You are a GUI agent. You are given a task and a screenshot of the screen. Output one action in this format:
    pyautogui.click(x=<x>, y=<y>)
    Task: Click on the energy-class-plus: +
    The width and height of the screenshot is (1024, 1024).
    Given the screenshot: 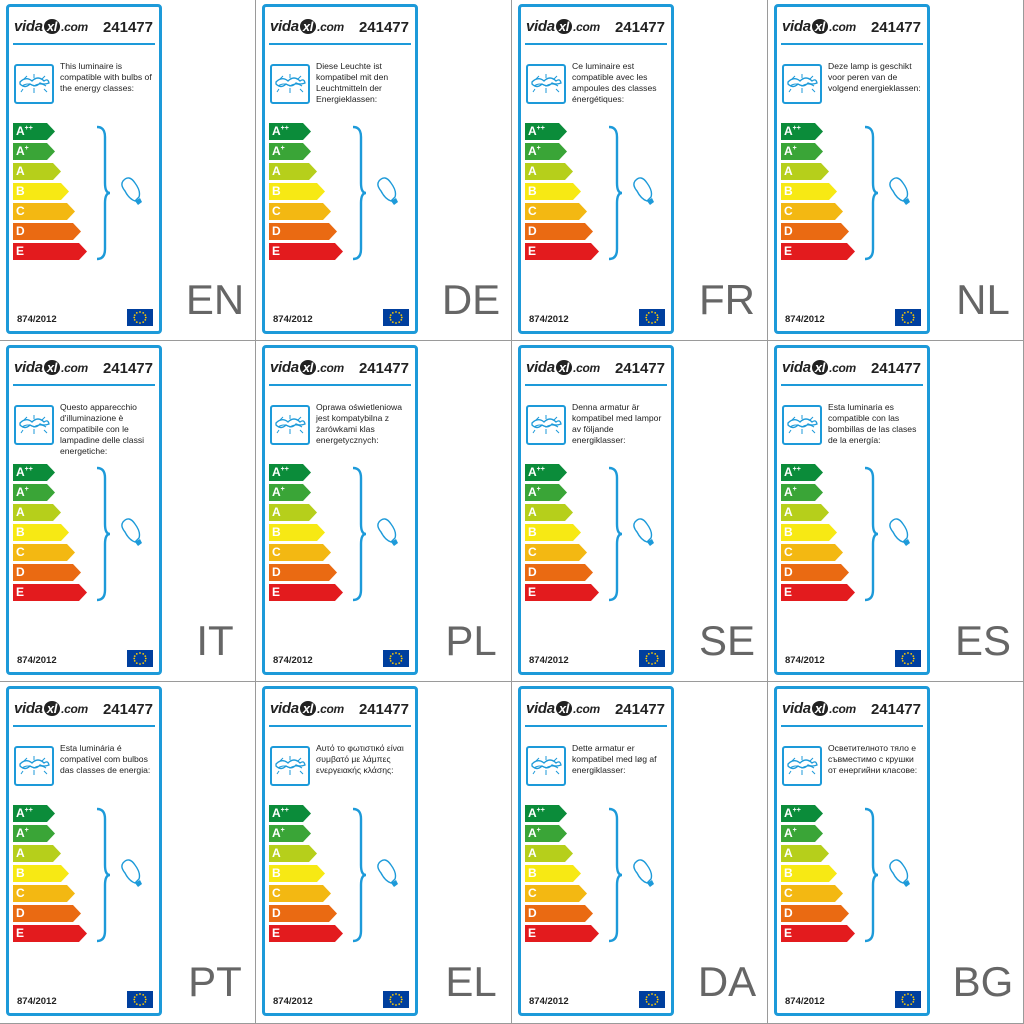 What is the action you would take?
    pyautogui.click(x=794, y=148)
    